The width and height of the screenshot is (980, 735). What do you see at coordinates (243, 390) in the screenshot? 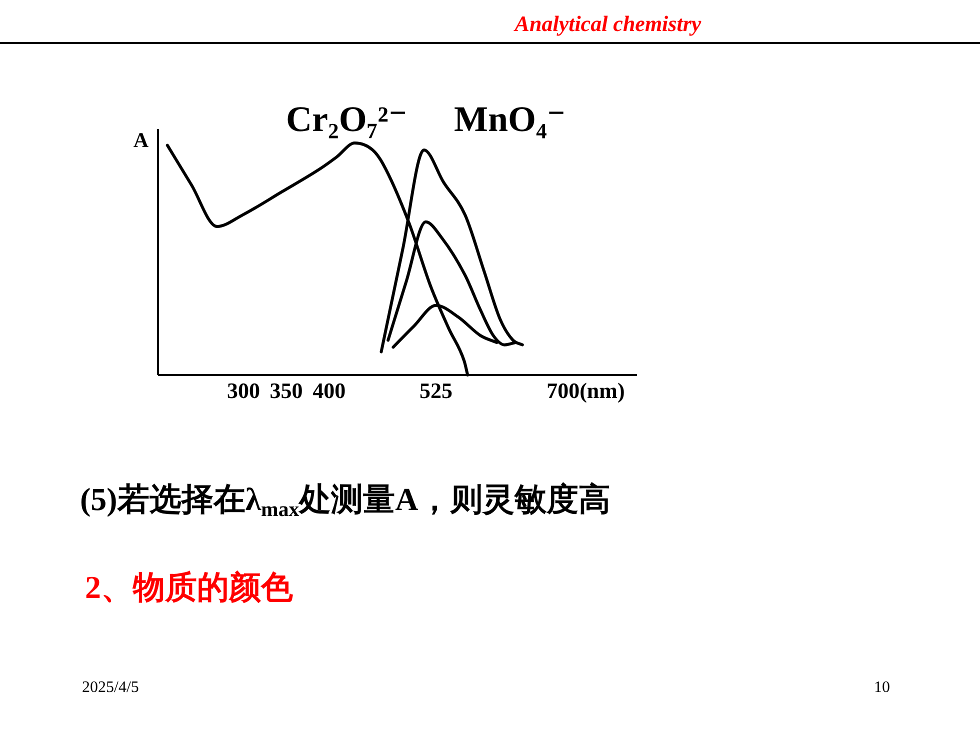
I see `x-tick-label: 300` at bounding box center [243, 390].